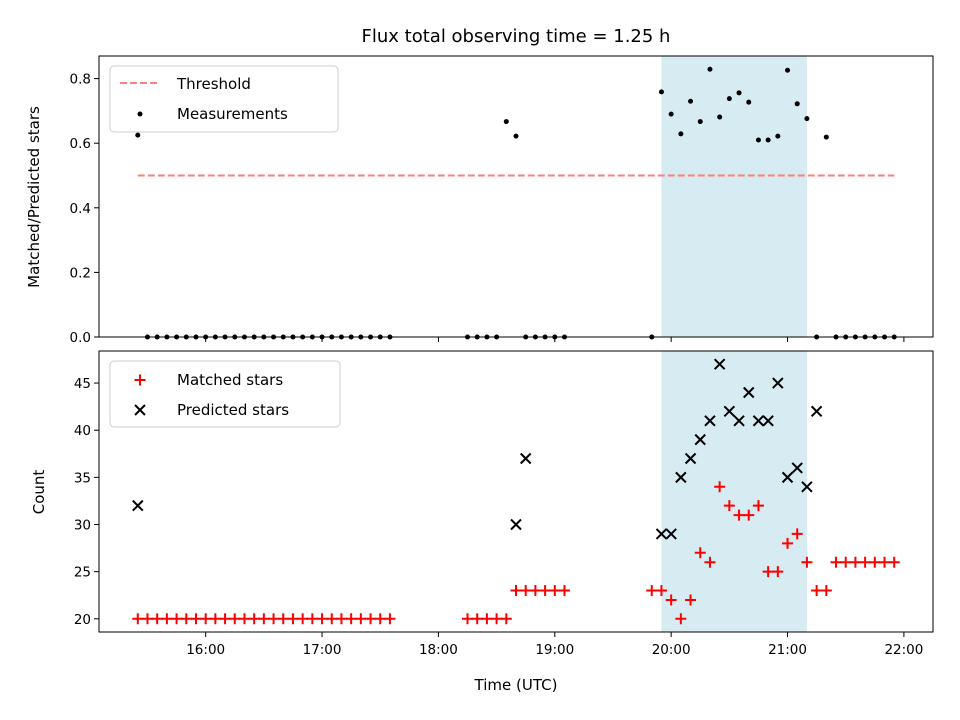  What do you see at coordinates (671, 650) in the screenshot?
I see `x-tick-label: 20:00` at bounding box center [671, 650].